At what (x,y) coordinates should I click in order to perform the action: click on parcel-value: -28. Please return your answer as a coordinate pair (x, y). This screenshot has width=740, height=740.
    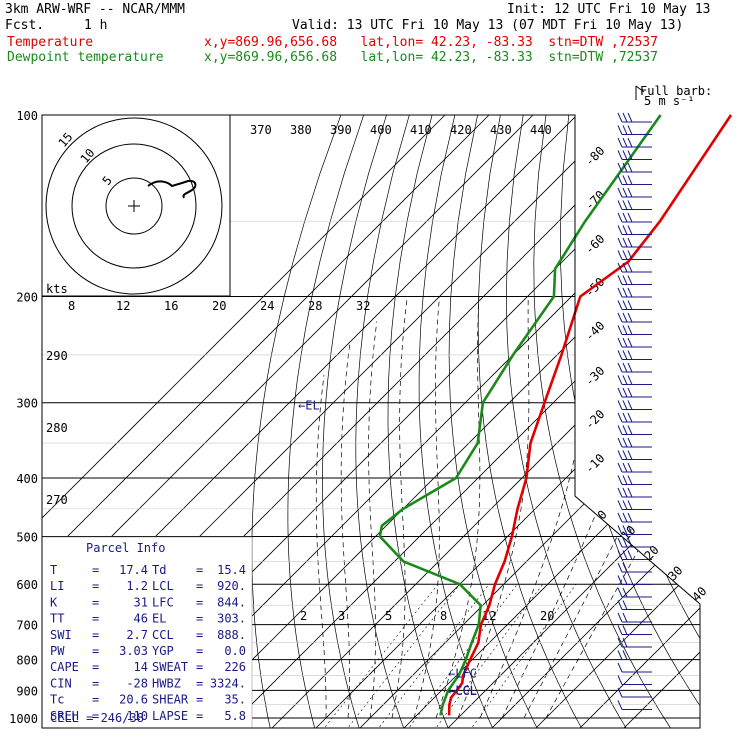
    Looking at the image, I should click on (137, 683).